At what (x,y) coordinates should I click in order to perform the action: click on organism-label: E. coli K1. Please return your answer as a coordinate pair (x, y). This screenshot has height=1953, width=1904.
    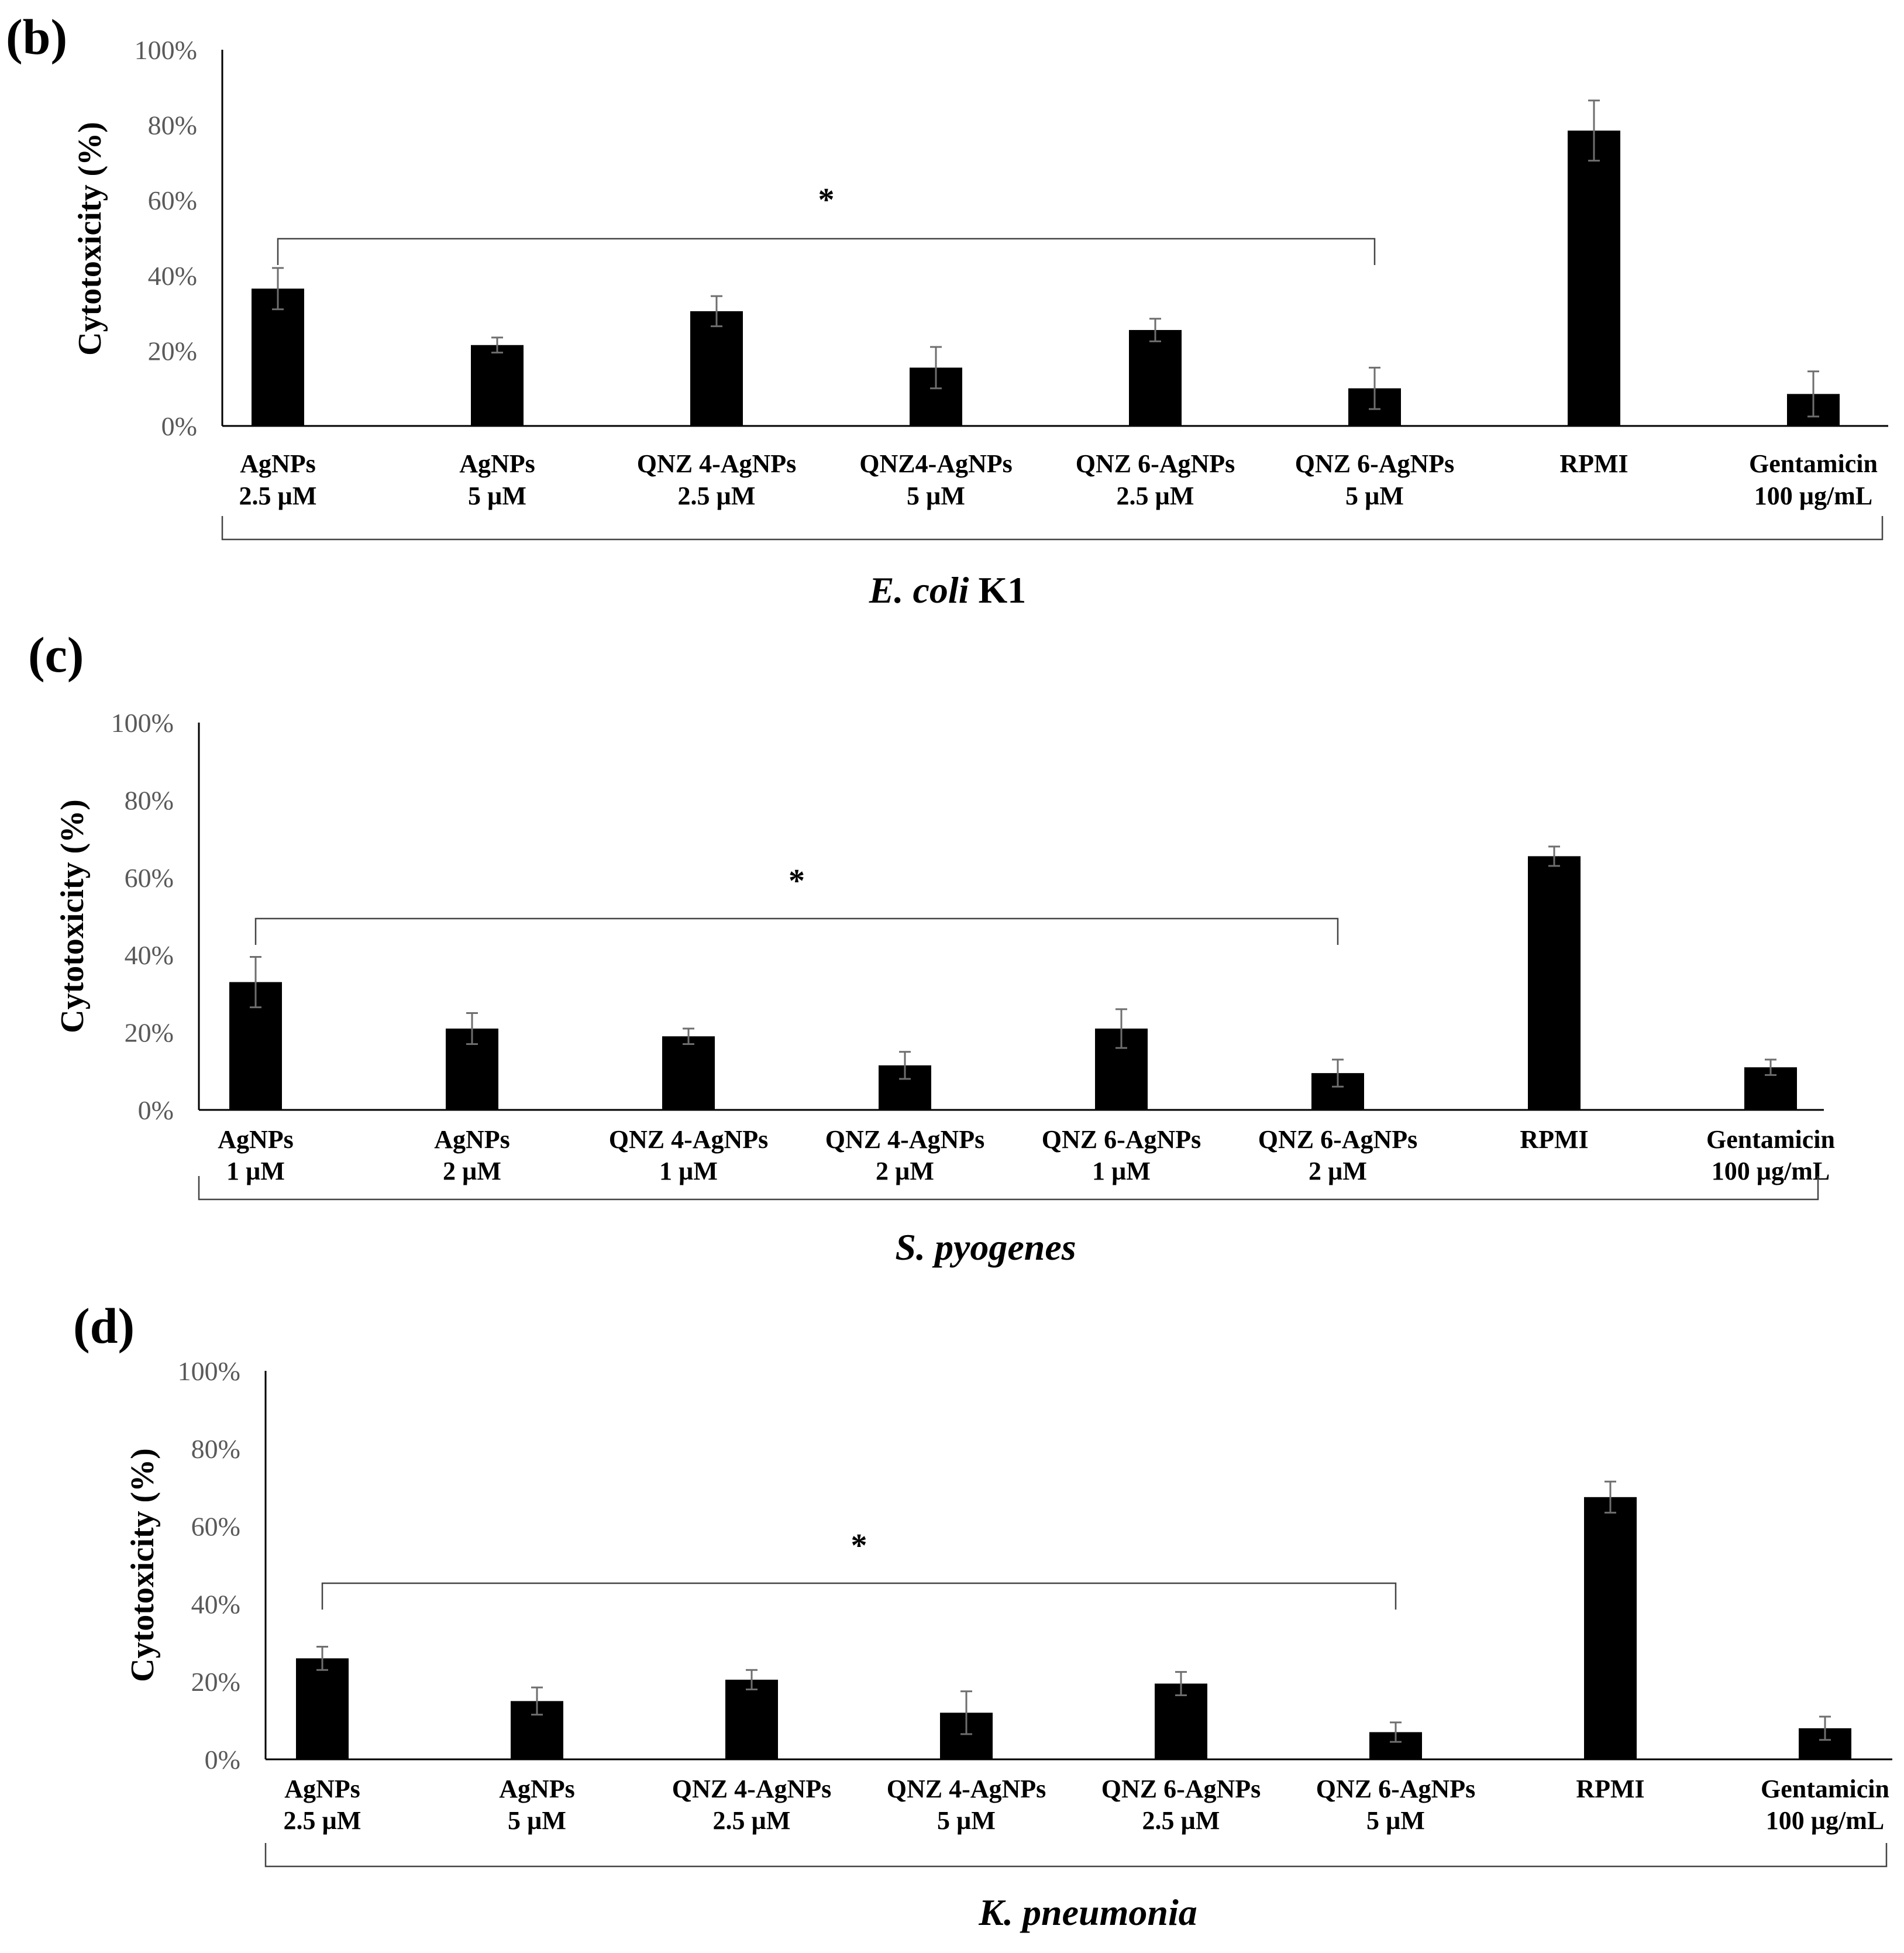
    Looking at the image, I should click on (947, 590).